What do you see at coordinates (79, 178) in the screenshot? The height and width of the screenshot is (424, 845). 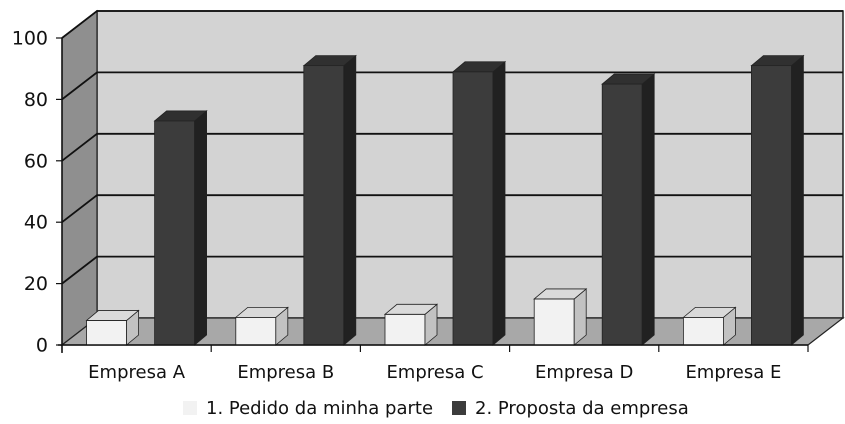 I see `side-wall` at bounding box center [79, 178].